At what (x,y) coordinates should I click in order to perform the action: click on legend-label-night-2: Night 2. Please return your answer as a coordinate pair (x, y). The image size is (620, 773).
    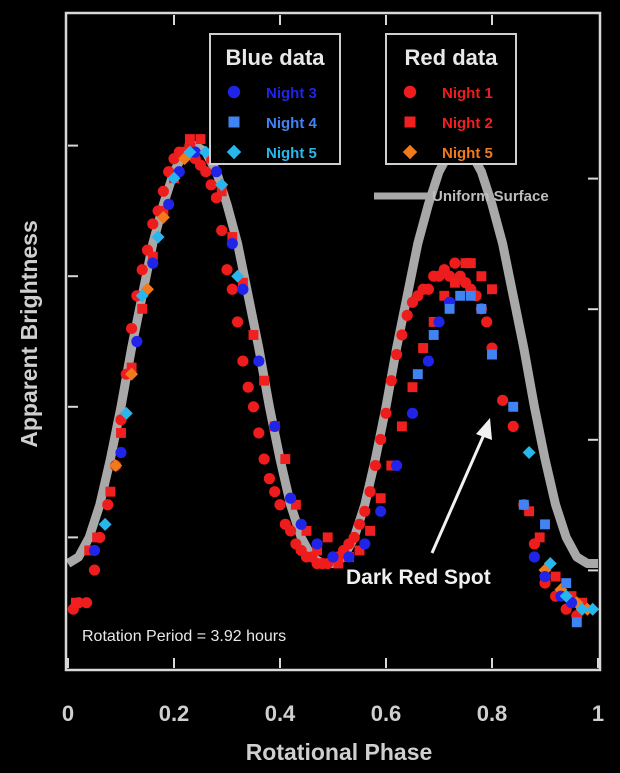
    Looking at the image, I should click on (467, 123).